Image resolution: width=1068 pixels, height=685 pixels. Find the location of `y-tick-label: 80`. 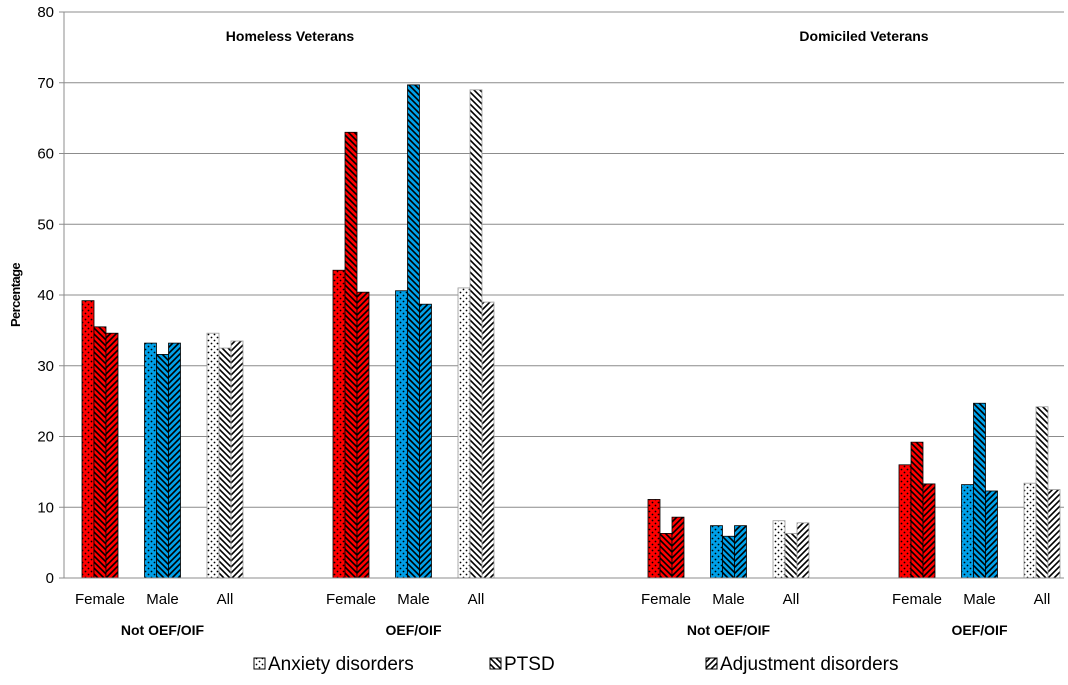

y-tick-label: 80 is located at coordinates (45, 12).